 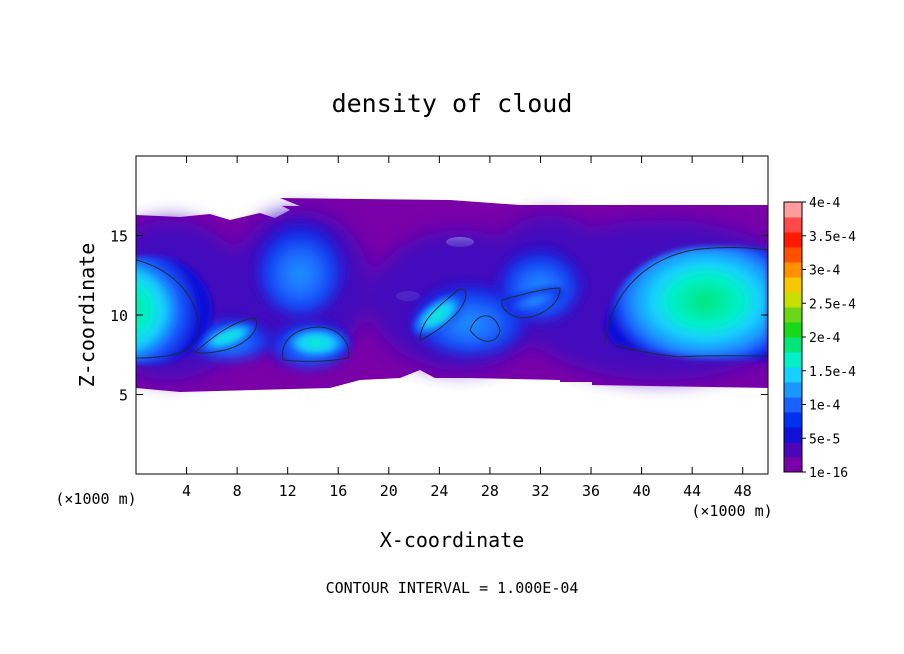 I want to click on colorbar-tick-label: 1e-4, so click(x=824, y=406).